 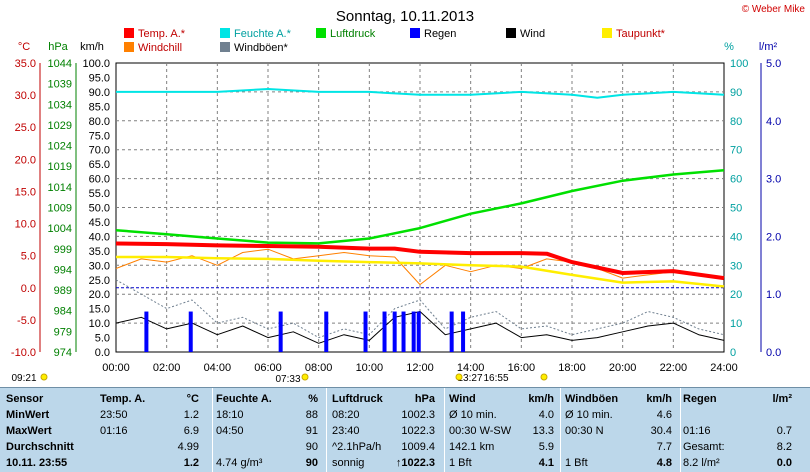 What do you see at coordinates (768, 47) in the screenshot?
I see `unit-label: l/m²` at bounding box center [768, 47].